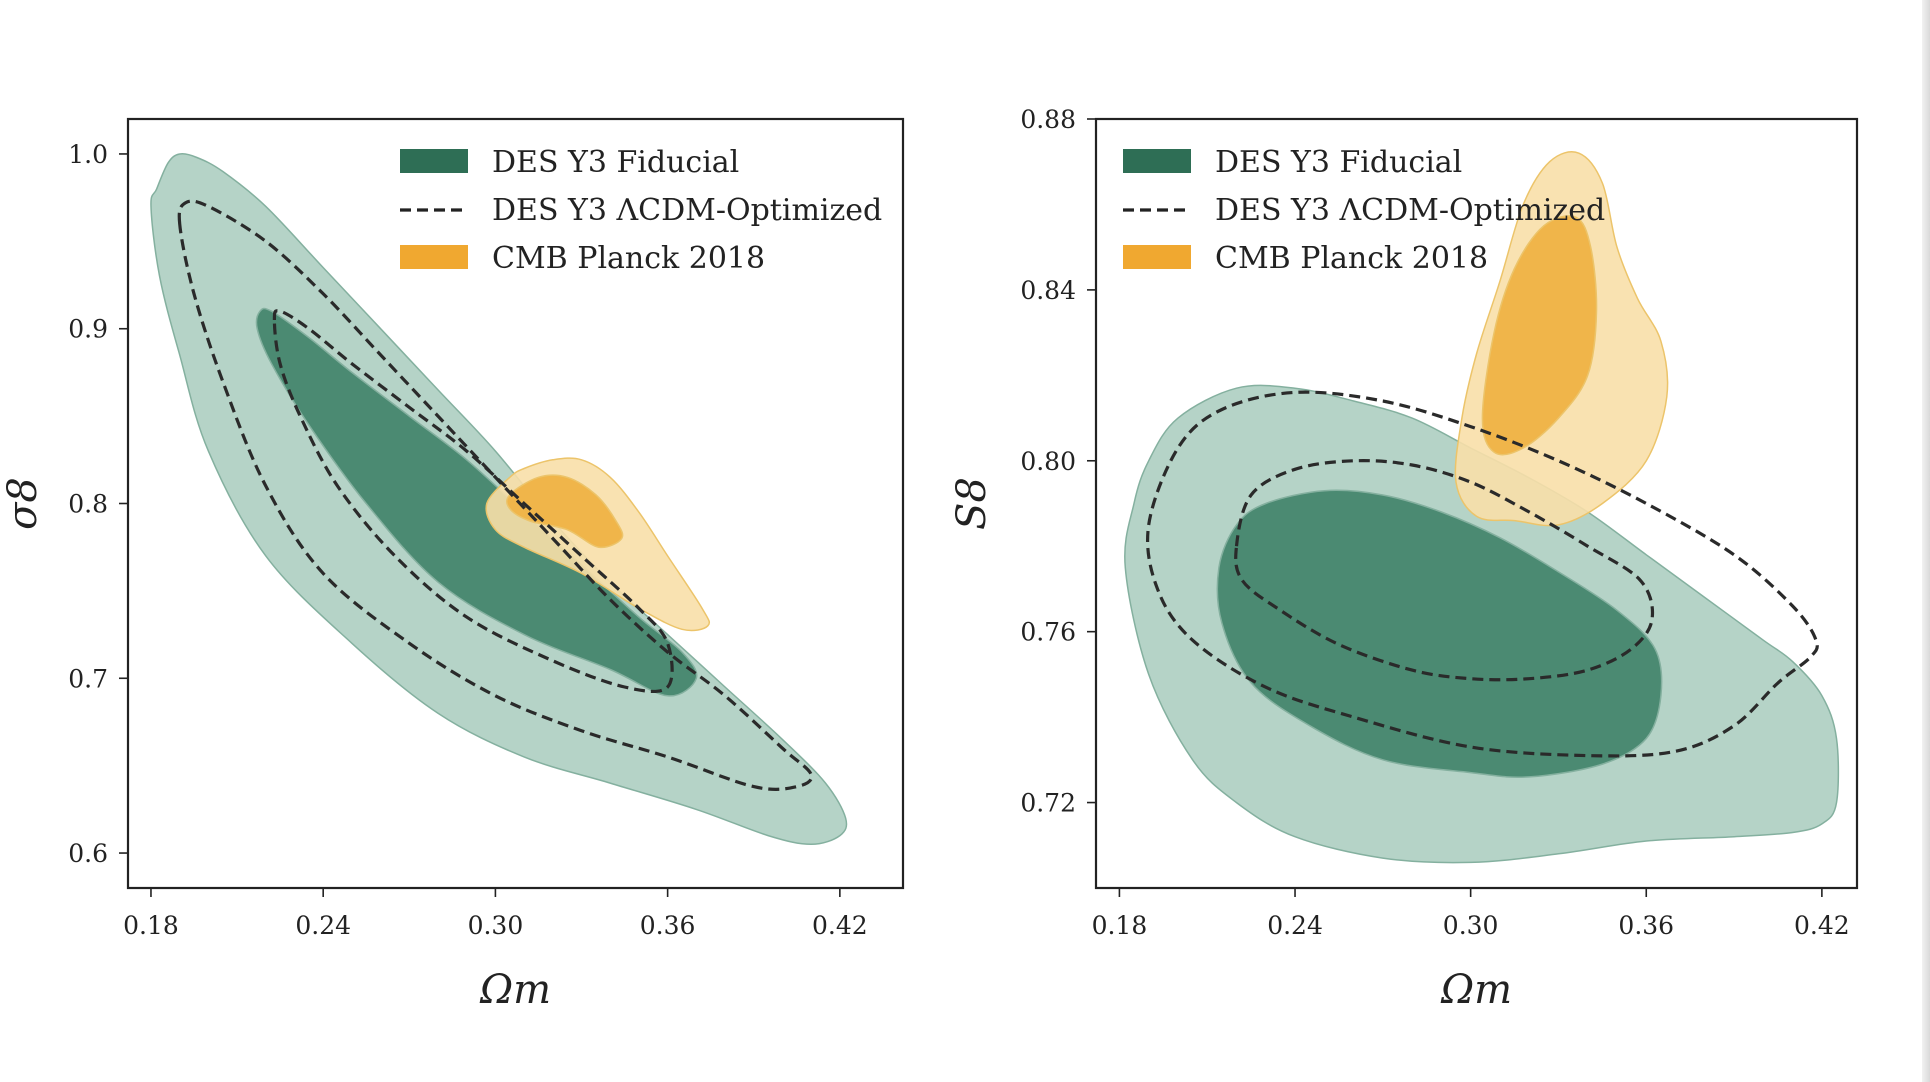  I want to click on window-edge, so click(1926, 541).